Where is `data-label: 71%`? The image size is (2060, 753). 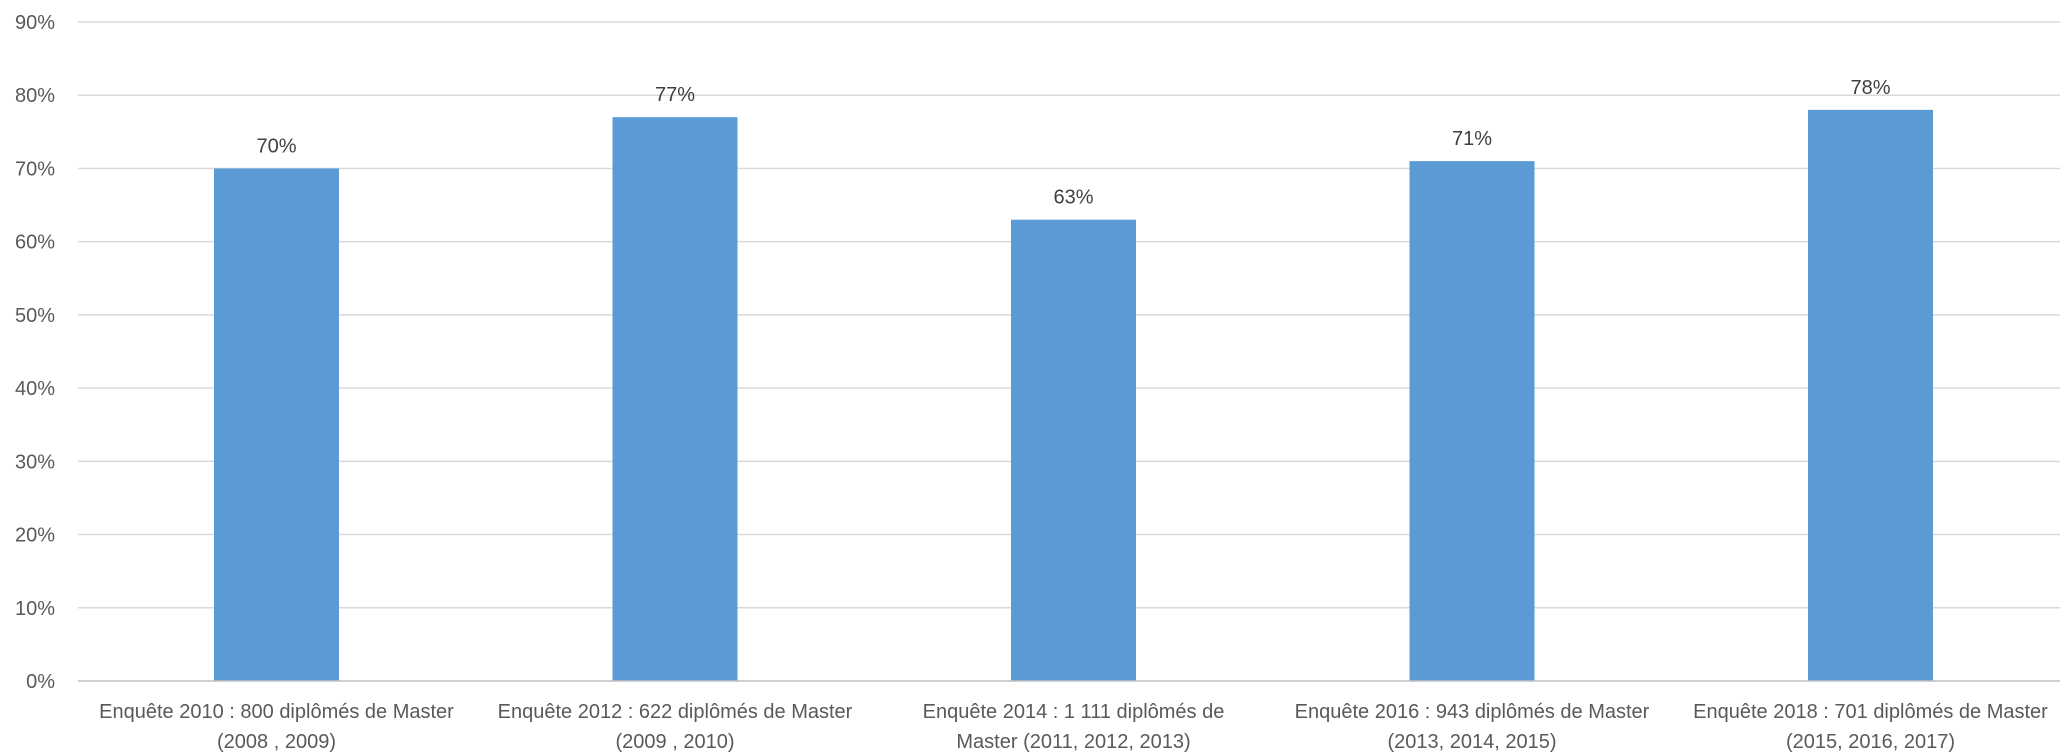
data-label: 71% is located at coordinates (1472, 139).